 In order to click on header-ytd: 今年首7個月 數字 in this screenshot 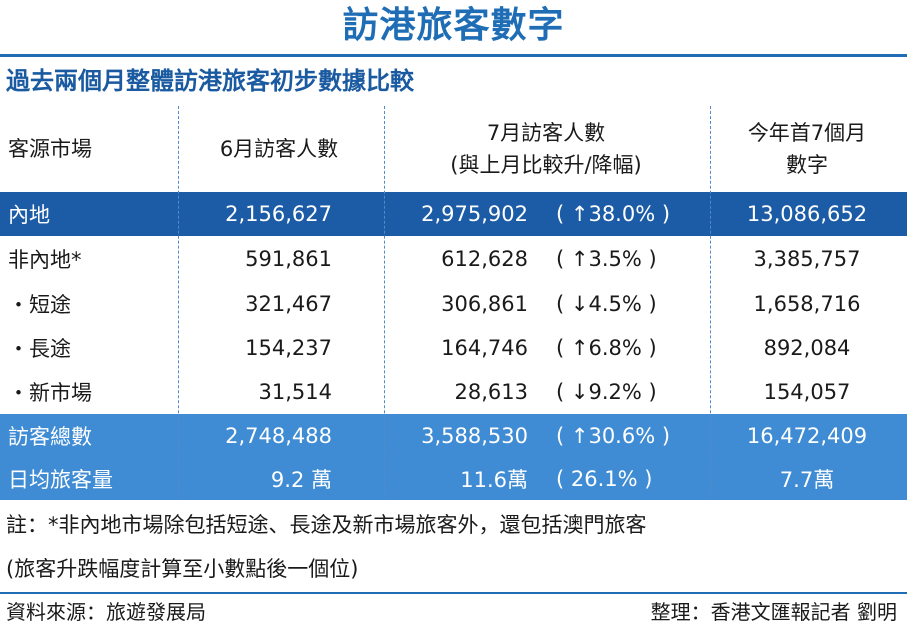, I will do `click(807, 149)`.